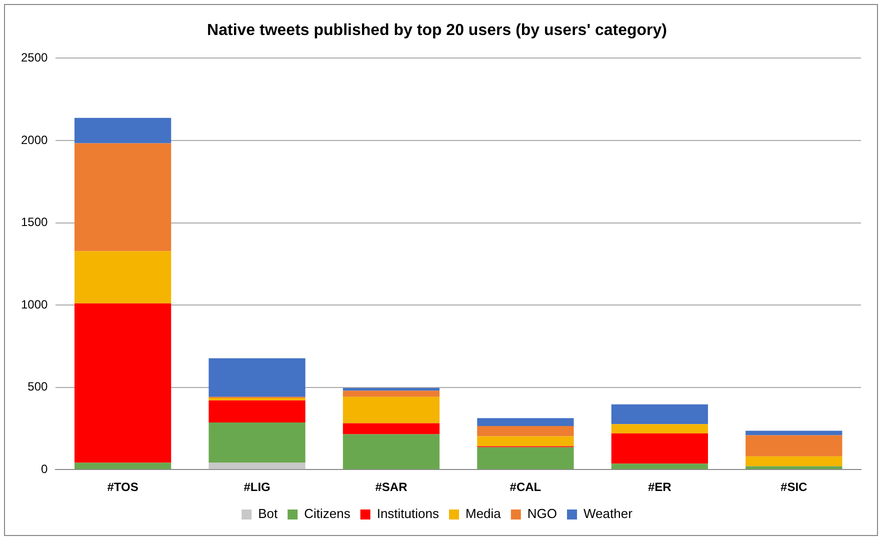  Describe the element at coordinates (268, 514) in the screenshot. I see `legend-label: Bot` at that location.